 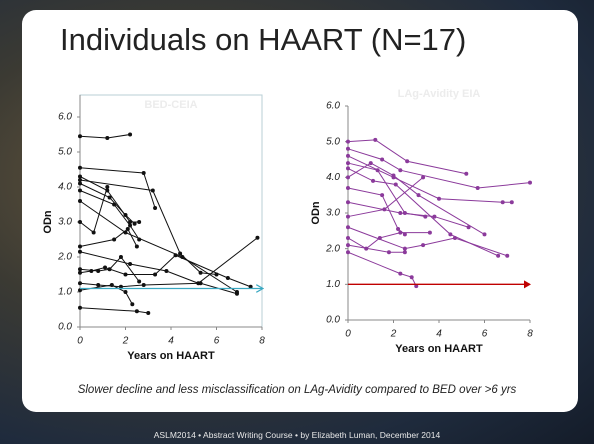 What do you see at coordinates (439, 94) in the screenshot?
I see `chart-title: LAg-Avidity EIA` at bounding box center [439, 94].